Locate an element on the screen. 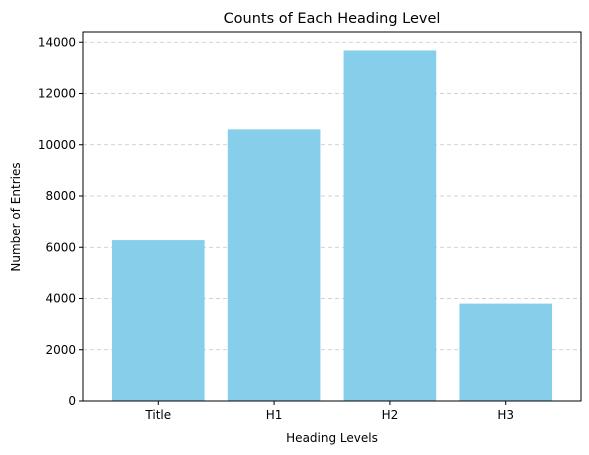 The height and width of the screenshot is (455, 589). x-axis-ticks: Title H1 H2 H3 is located at coordinates (329, 411).